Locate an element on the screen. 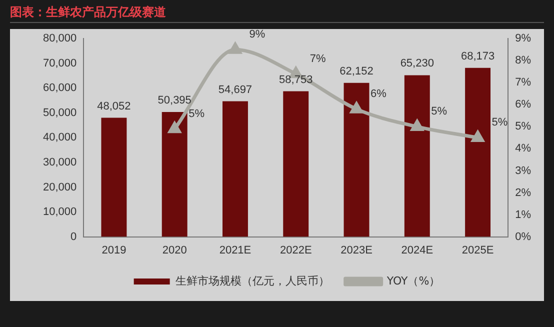 The height and width of the screenshot is (327, 554). y2-tick-label: 6% is located at coordinates (523, 104).